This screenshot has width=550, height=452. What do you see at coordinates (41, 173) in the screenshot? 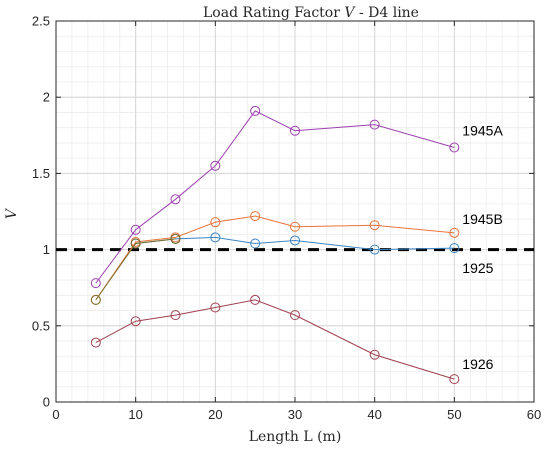
I see `y-tick-label: 1.5` at bounding box center [41, 173].